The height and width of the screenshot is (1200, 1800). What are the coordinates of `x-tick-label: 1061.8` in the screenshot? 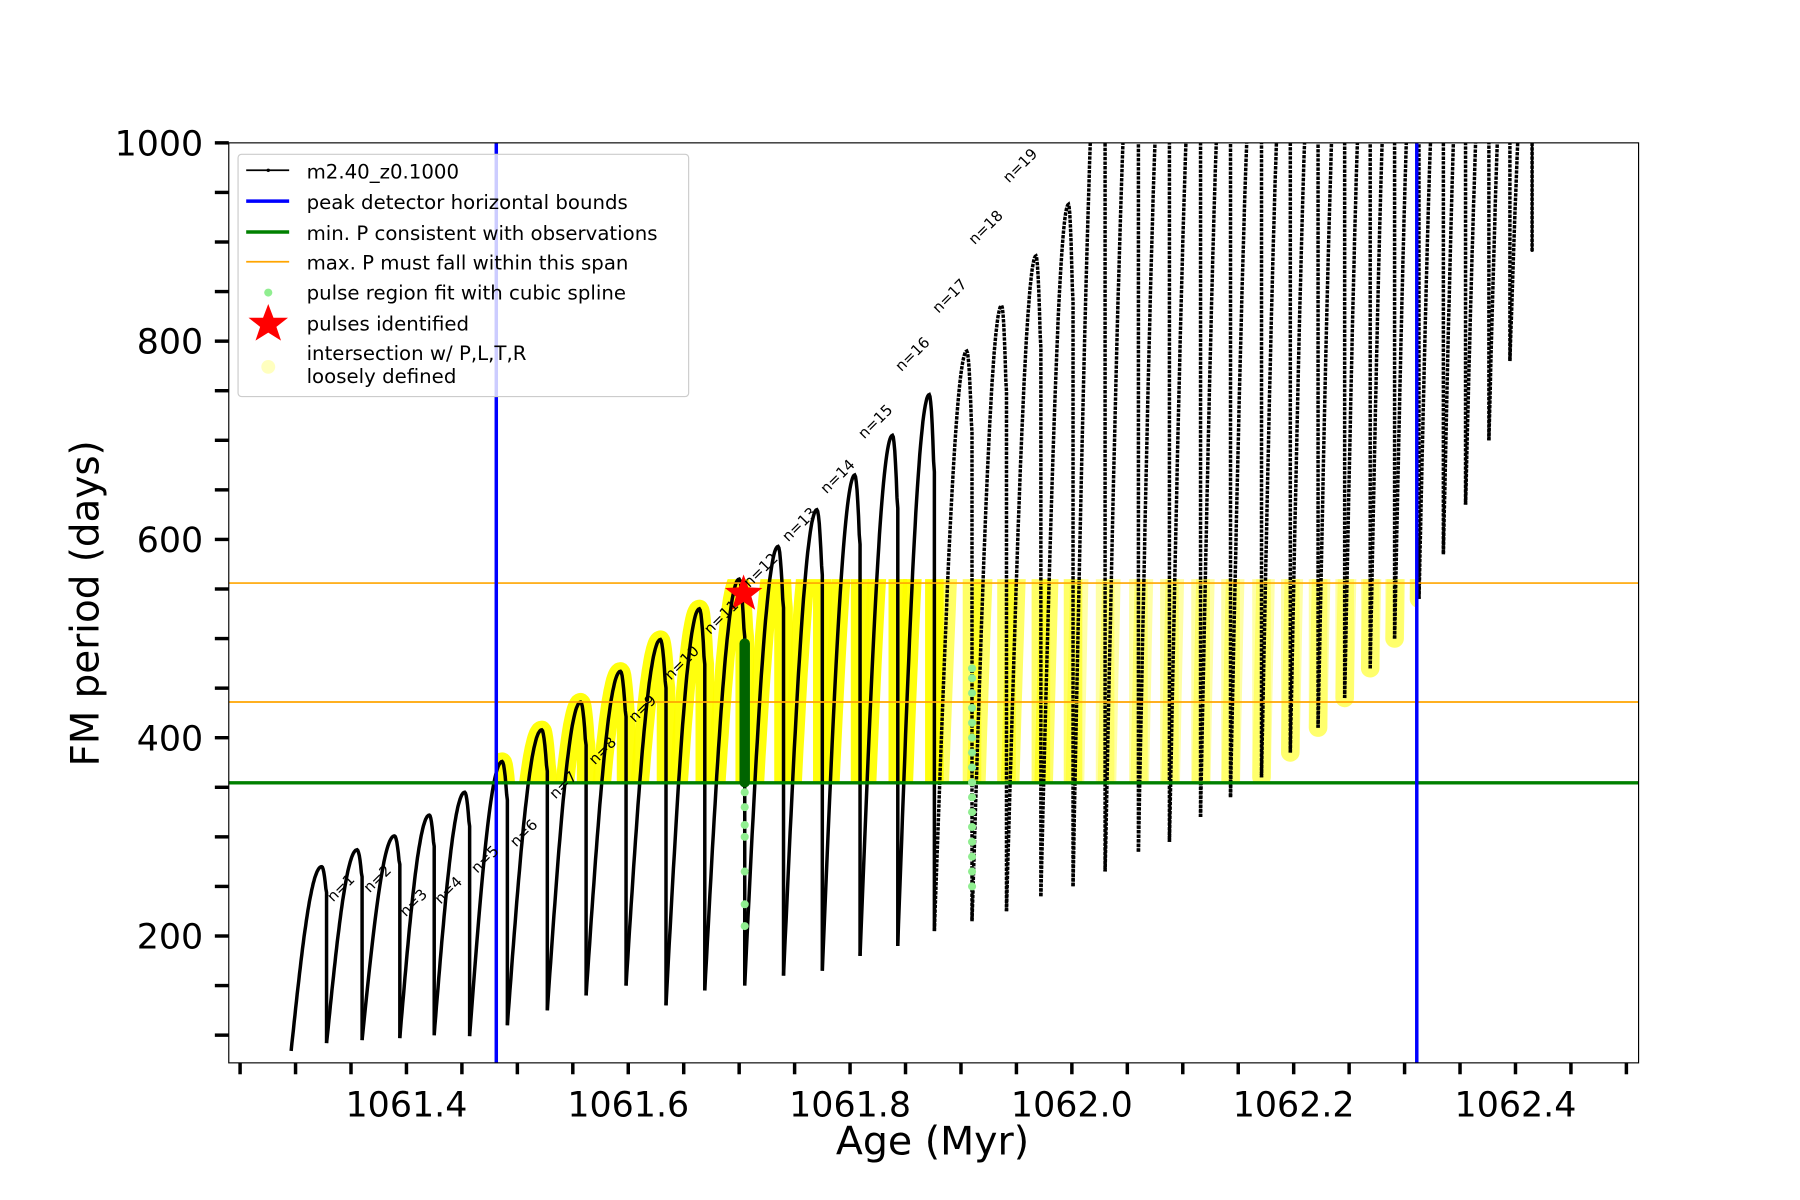 It's located at (850, 1106).